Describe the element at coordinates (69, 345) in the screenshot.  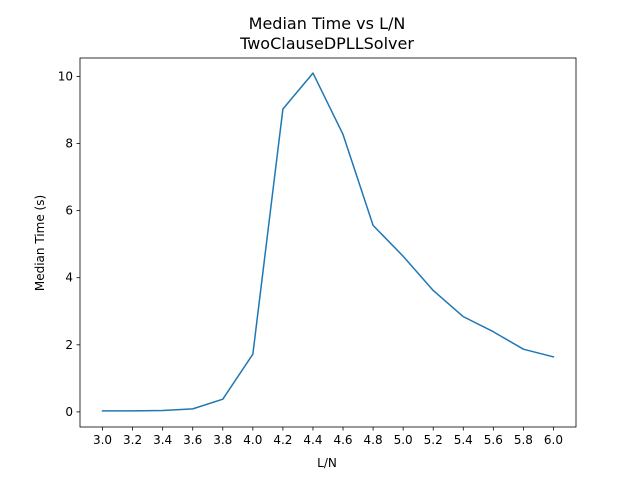
I see `y-tick-label: 2` at that location.